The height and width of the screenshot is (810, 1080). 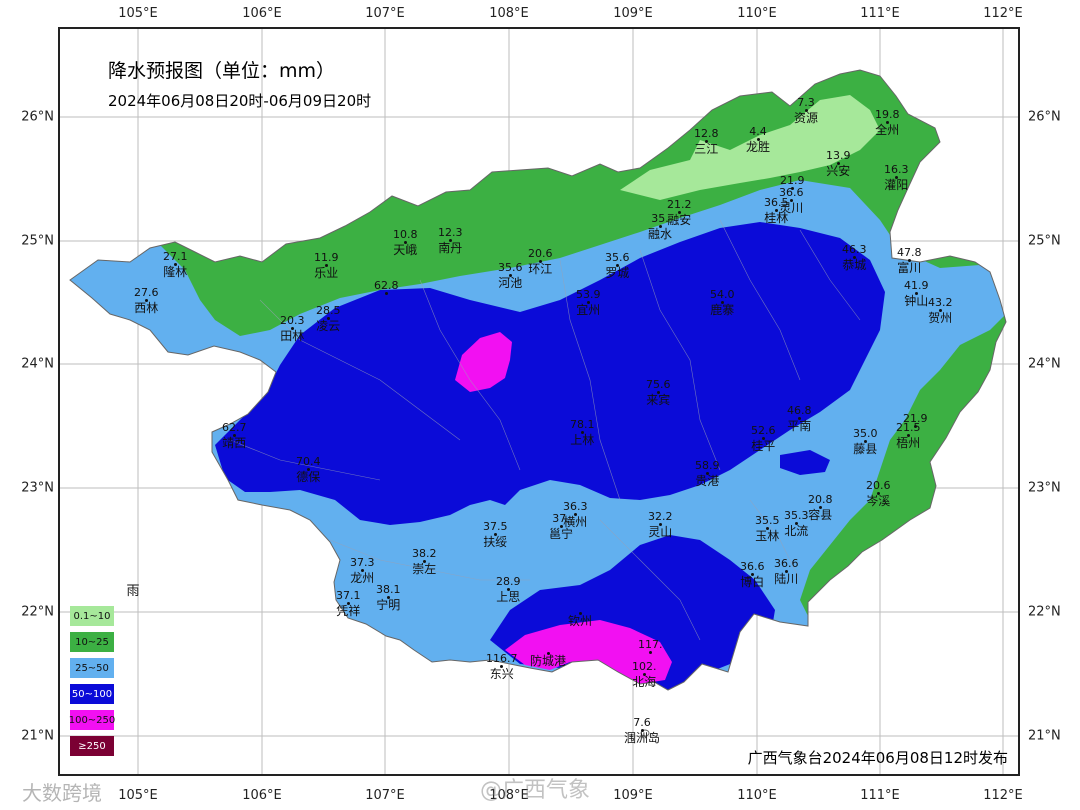 I want to click on station-label: 47.8 富川, so click(x=909, y=260).